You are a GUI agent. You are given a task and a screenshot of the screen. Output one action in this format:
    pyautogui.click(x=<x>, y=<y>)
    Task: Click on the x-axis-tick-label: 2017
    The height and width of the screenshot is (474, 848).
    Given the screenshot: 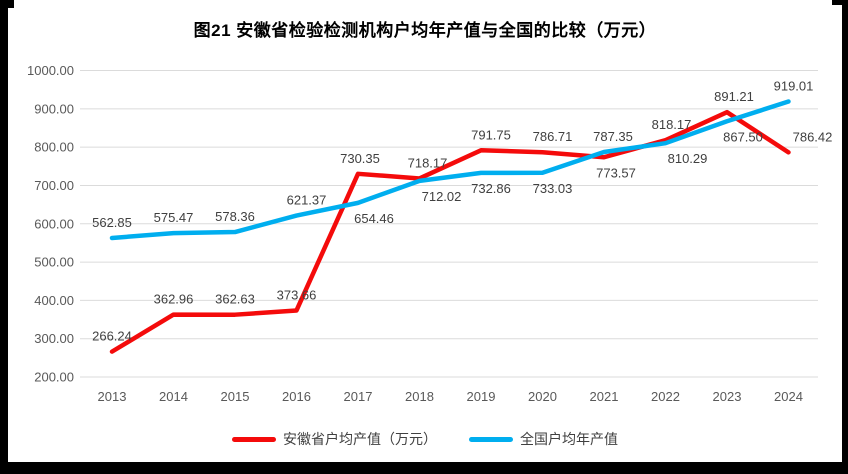 What is the action you would take?
    pyautogui.click(x=358, y=396)
    